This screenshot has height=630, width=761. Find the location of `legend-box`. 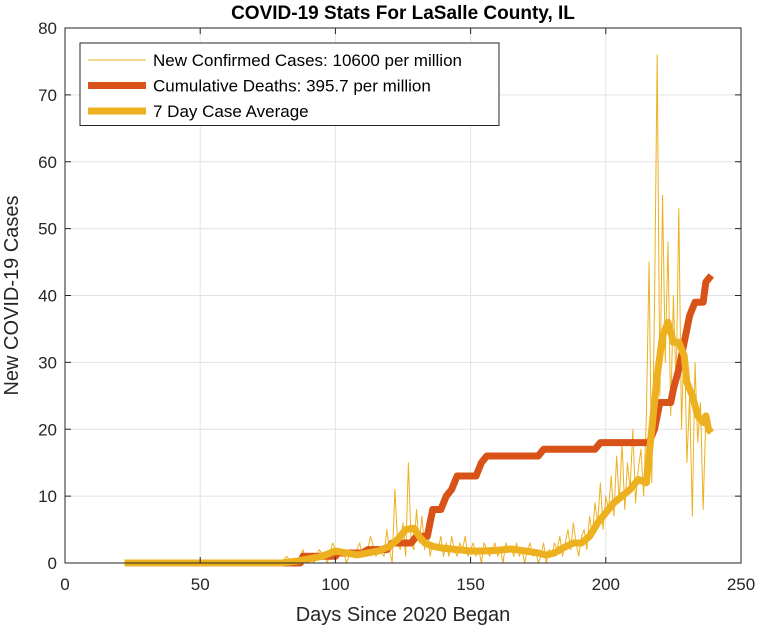

legend-box is located at coordinates (289, 84).